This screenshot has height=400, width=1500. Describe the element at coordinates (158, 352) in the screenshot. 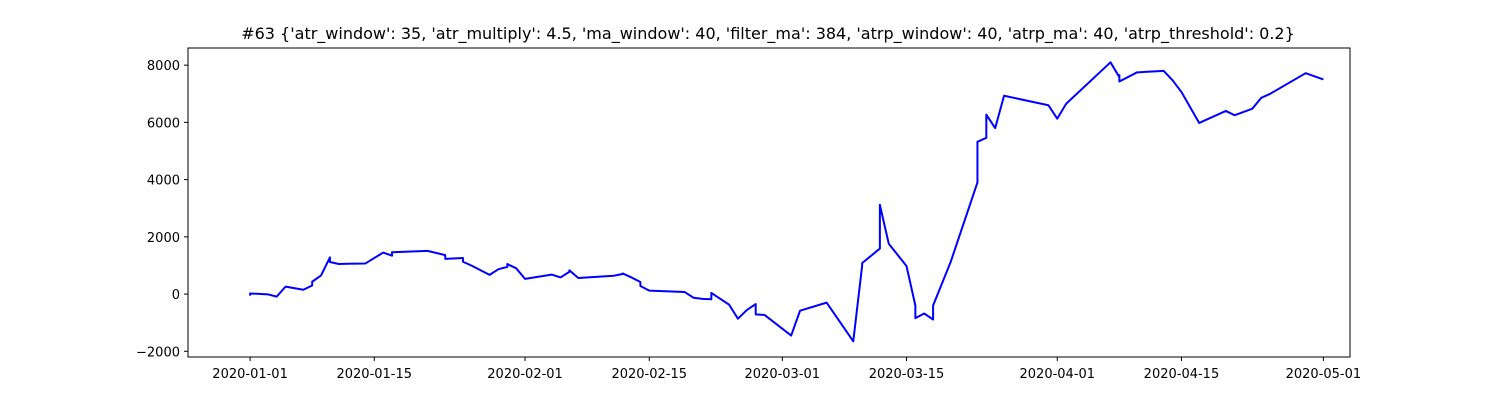

I see `y-tick-label: −2000` at that location.